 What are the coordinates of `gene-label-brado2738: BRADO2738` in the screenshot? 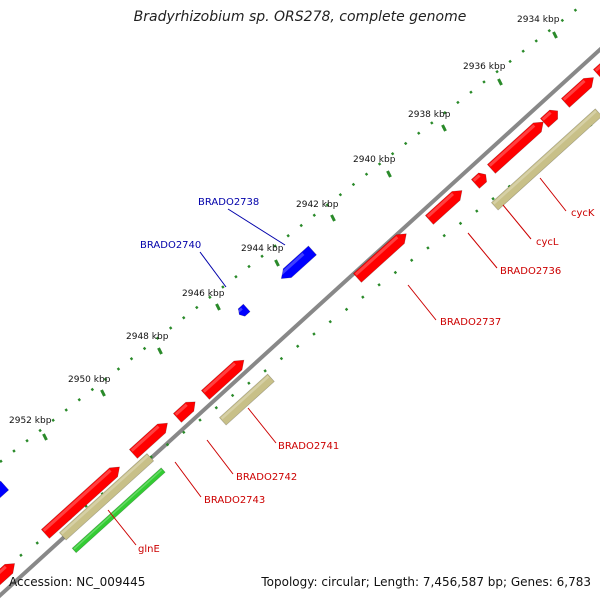 It's located at (228, 202).